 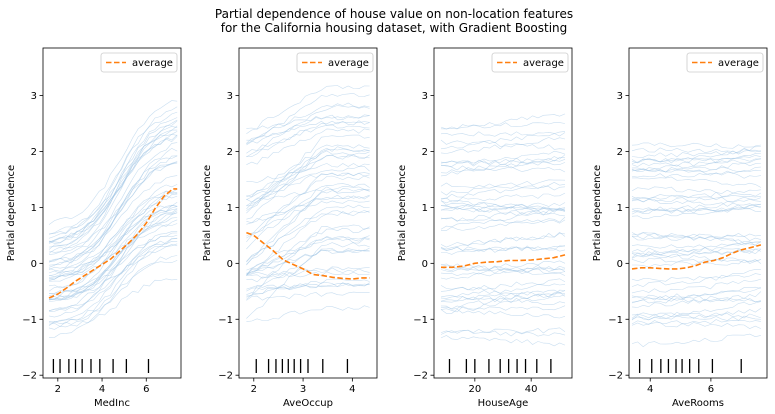 What do you see at coordinates (139, 62) in the screenshot?
I see `legend: average` at bounding box center [139, 62].